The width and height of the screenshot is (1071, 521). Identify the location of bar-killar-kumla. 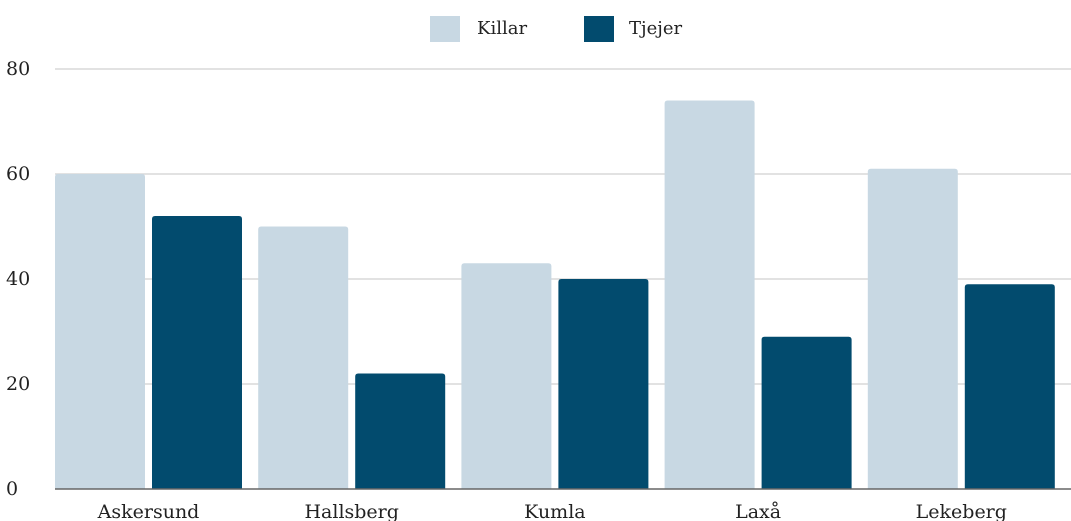
(506, 376).